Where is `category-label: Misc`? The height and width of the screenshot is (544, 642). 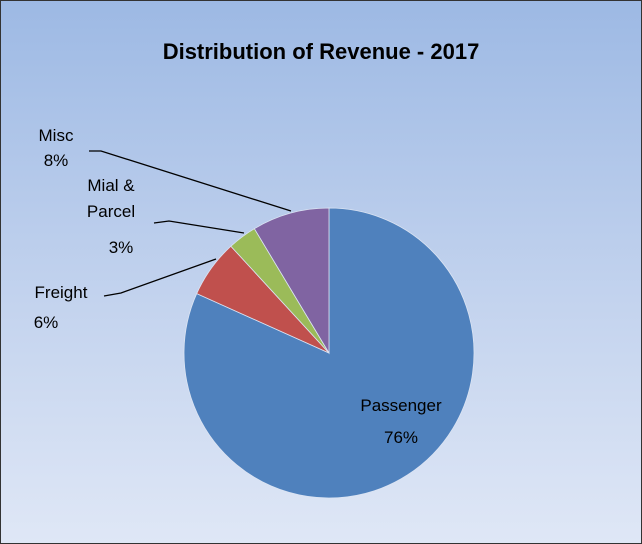
category-label: Misc is located at coordinates (56, 135).